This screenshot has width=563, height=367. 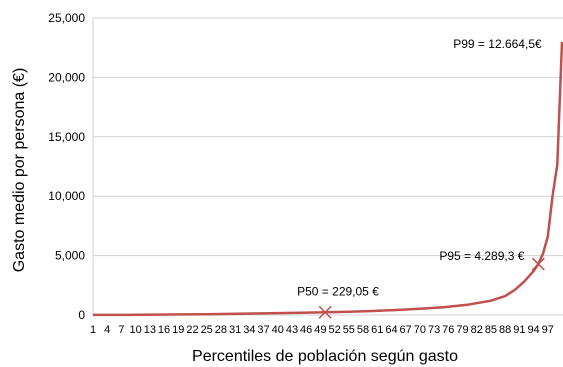 I want to click on x-tick-label: 13, so click(x=150, y=330).